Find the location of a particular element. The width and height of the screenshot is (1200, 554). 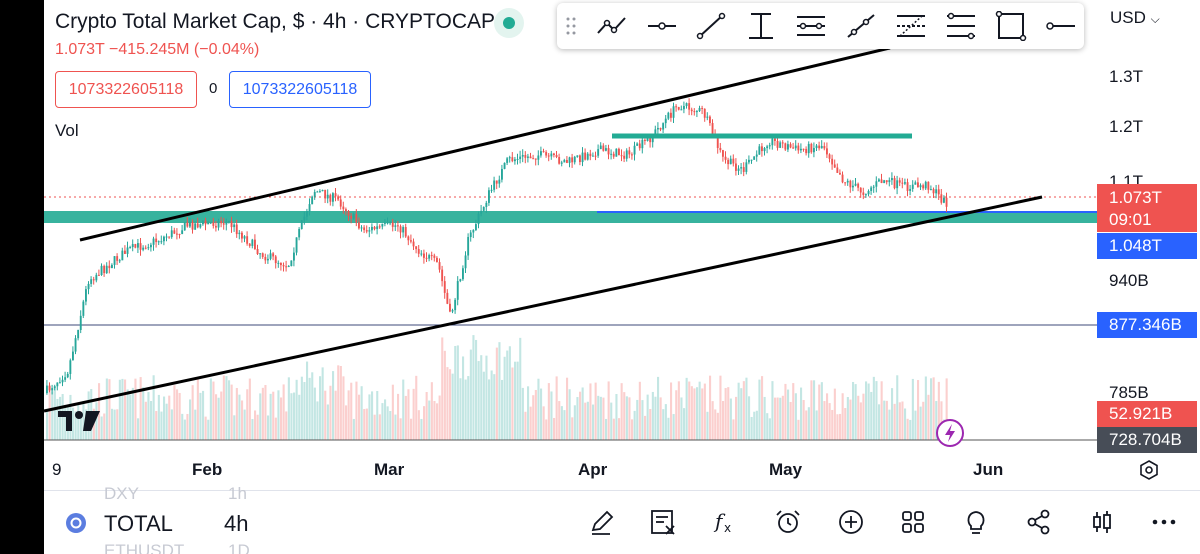

interval-selector: 4h is located at coordinates (236, 523).